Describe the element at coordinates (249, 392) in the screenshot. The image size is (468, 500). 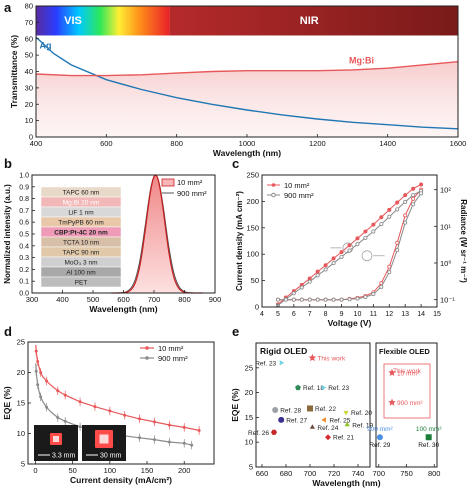
I see `y-axis-e-tick-label: 20` at that location.